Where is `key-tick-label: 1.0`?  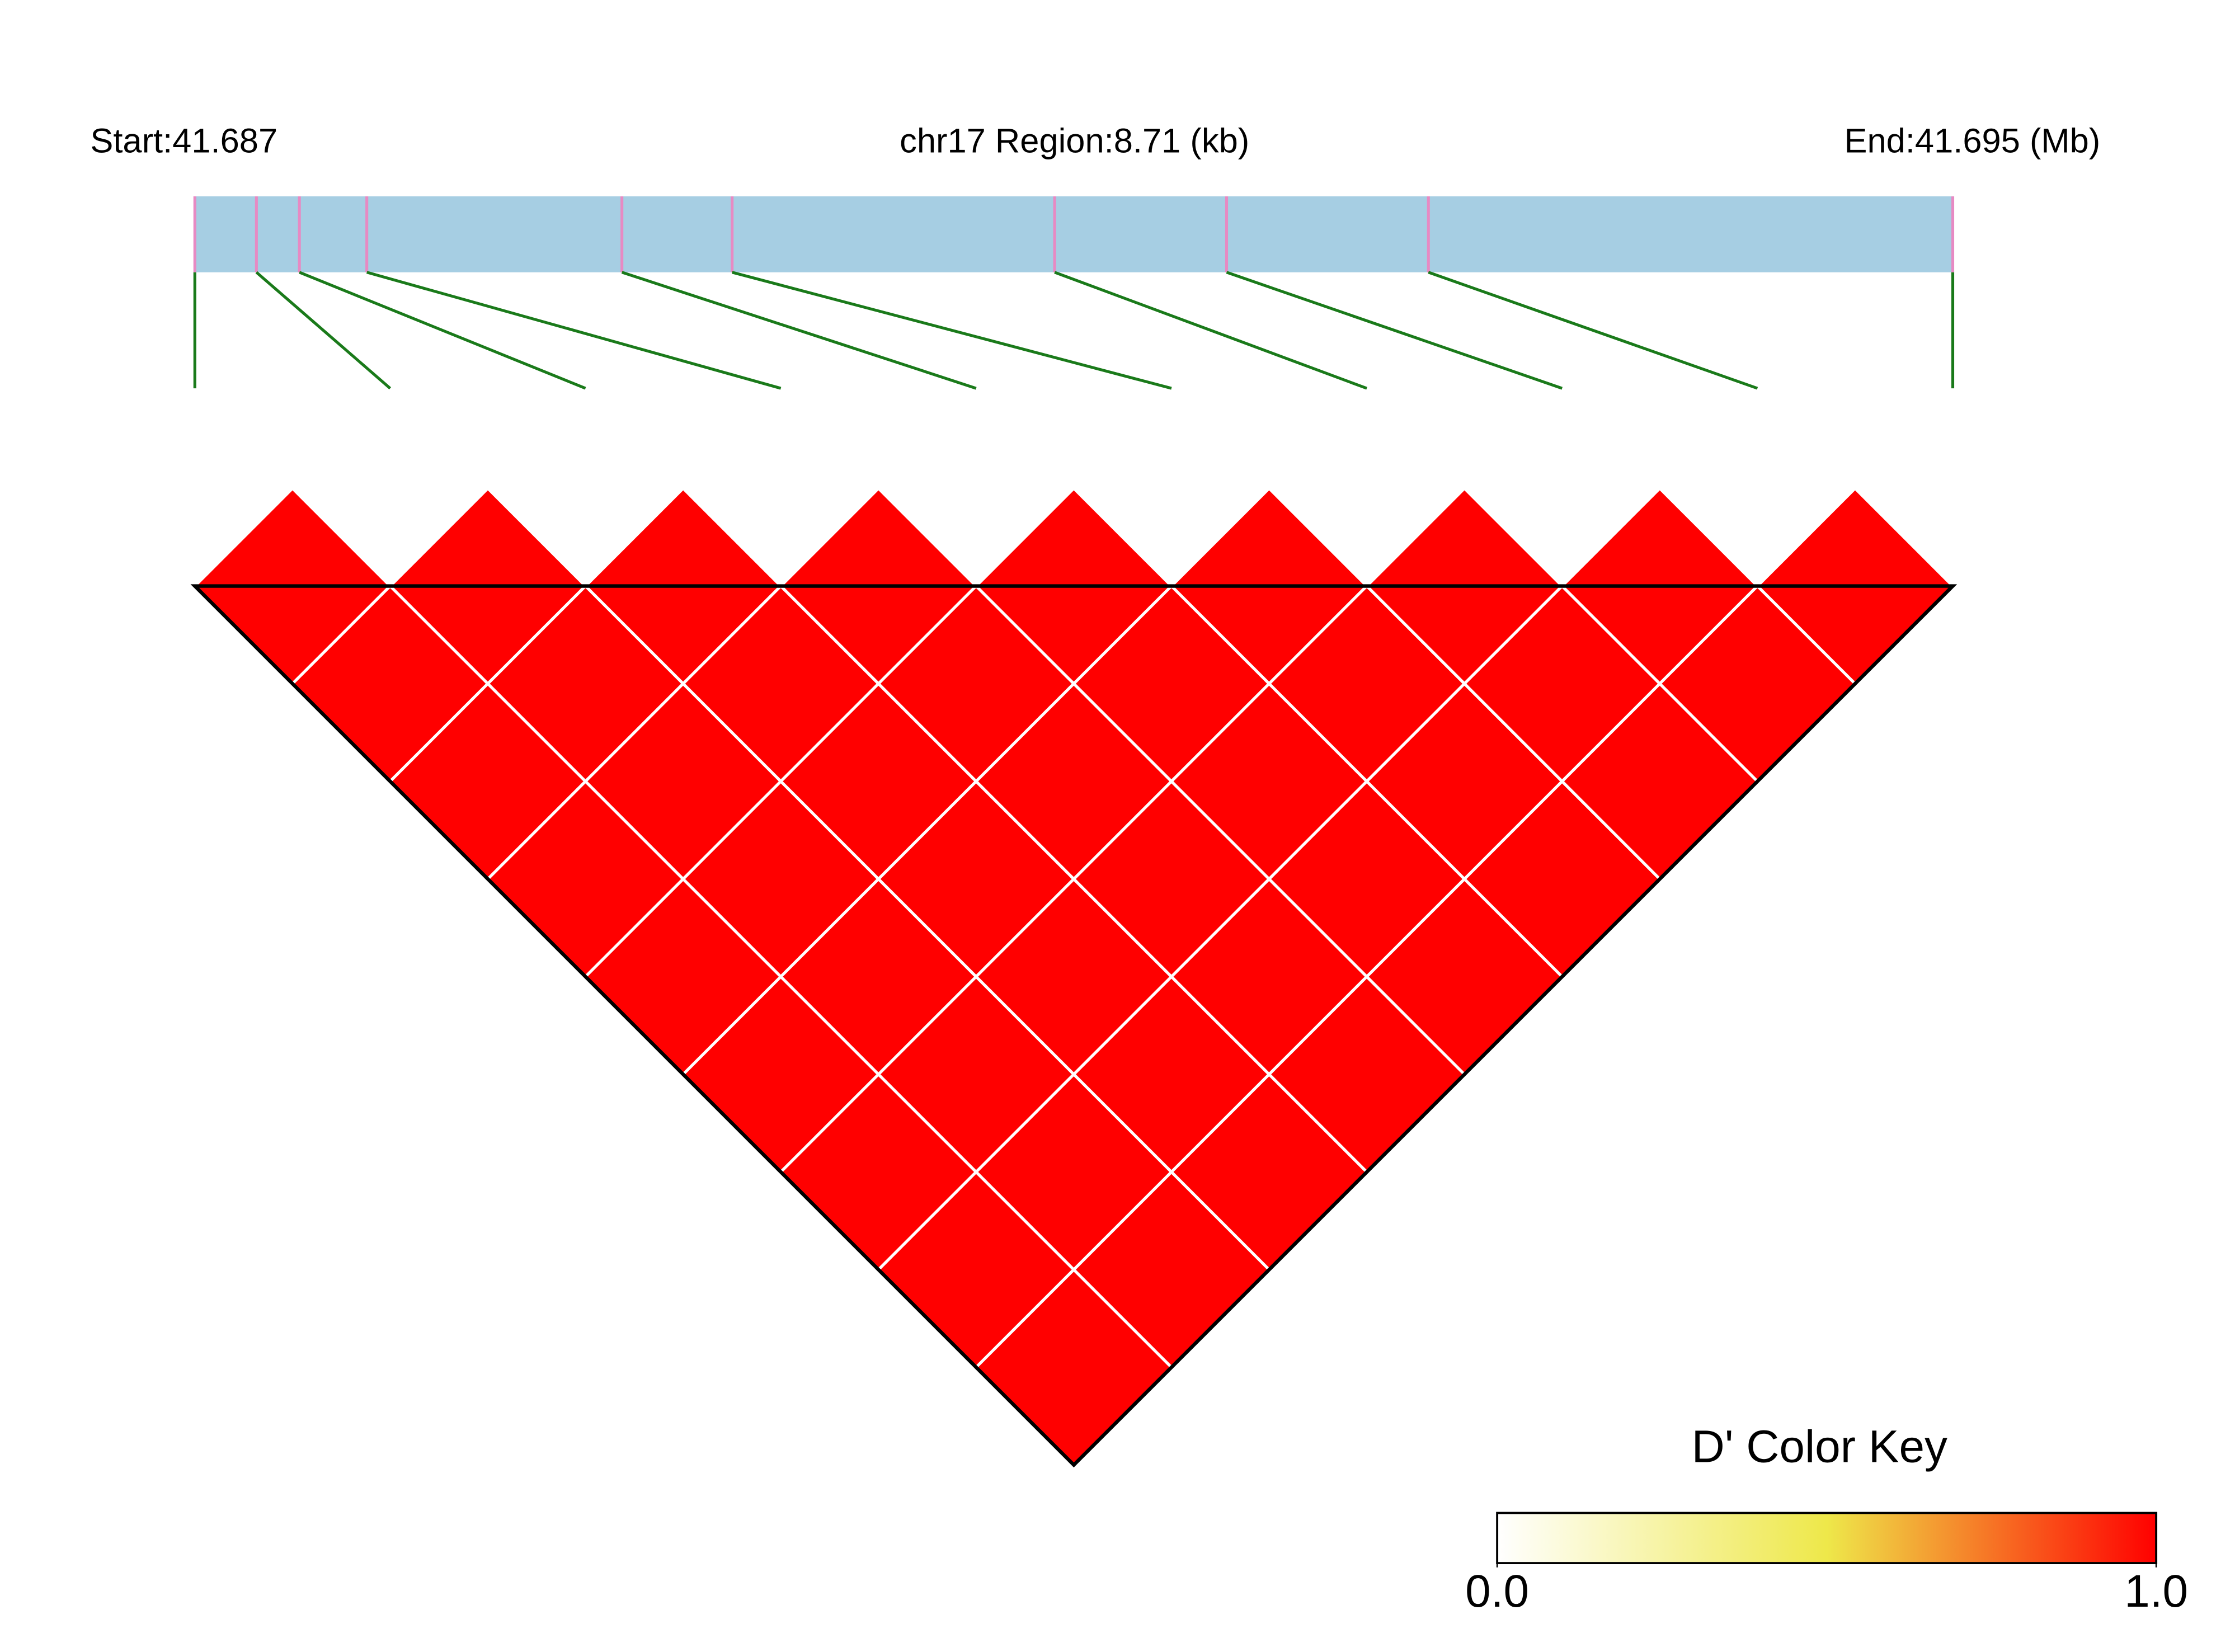 key-tick-label: 1.0 is located at coordinates (2156, 1592).